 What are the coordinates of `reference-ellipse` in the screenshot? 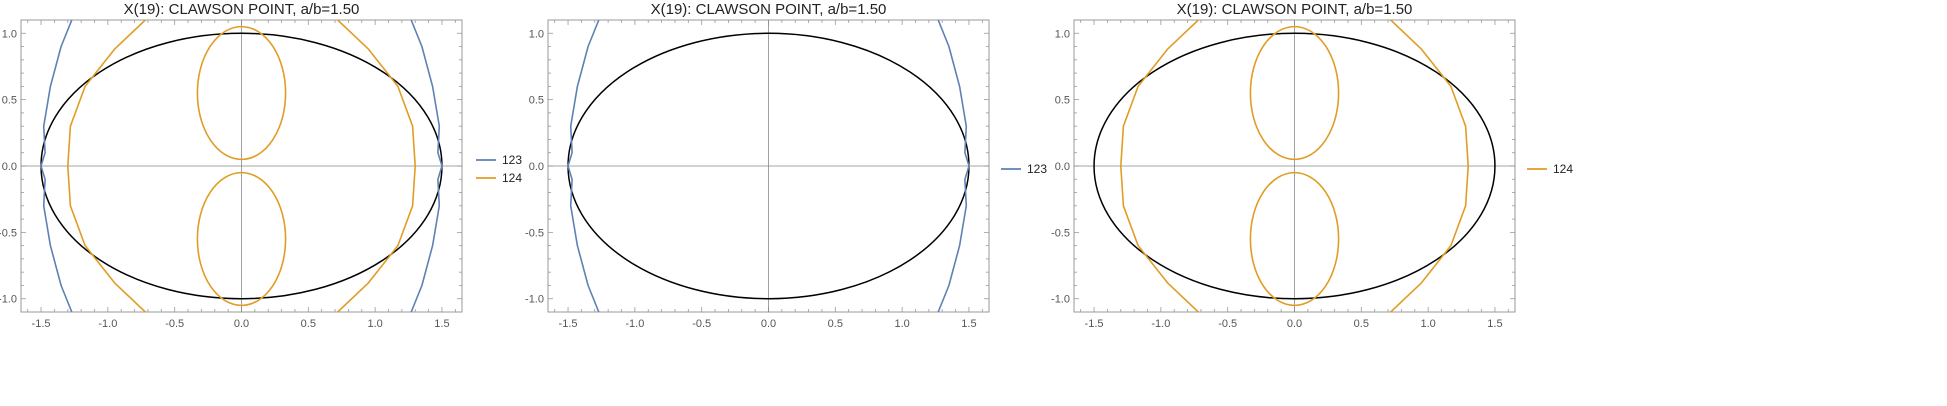 It's located at (1294, 166).